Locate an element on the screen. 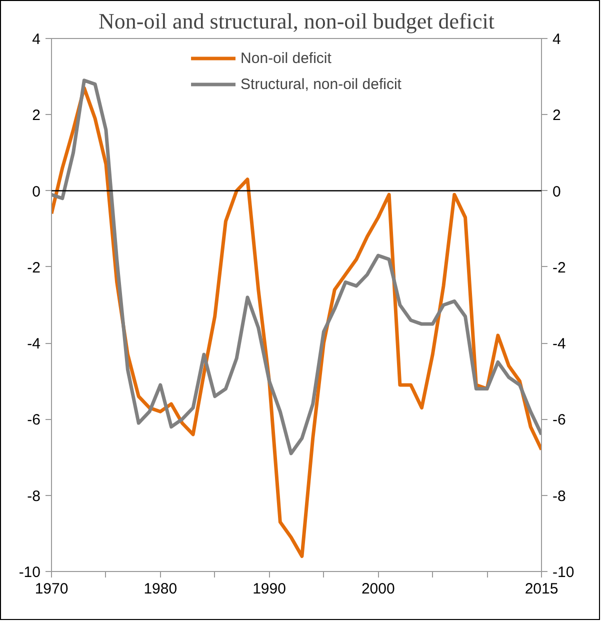  y-tick-label: -2 is located at coordinates (34, 267).